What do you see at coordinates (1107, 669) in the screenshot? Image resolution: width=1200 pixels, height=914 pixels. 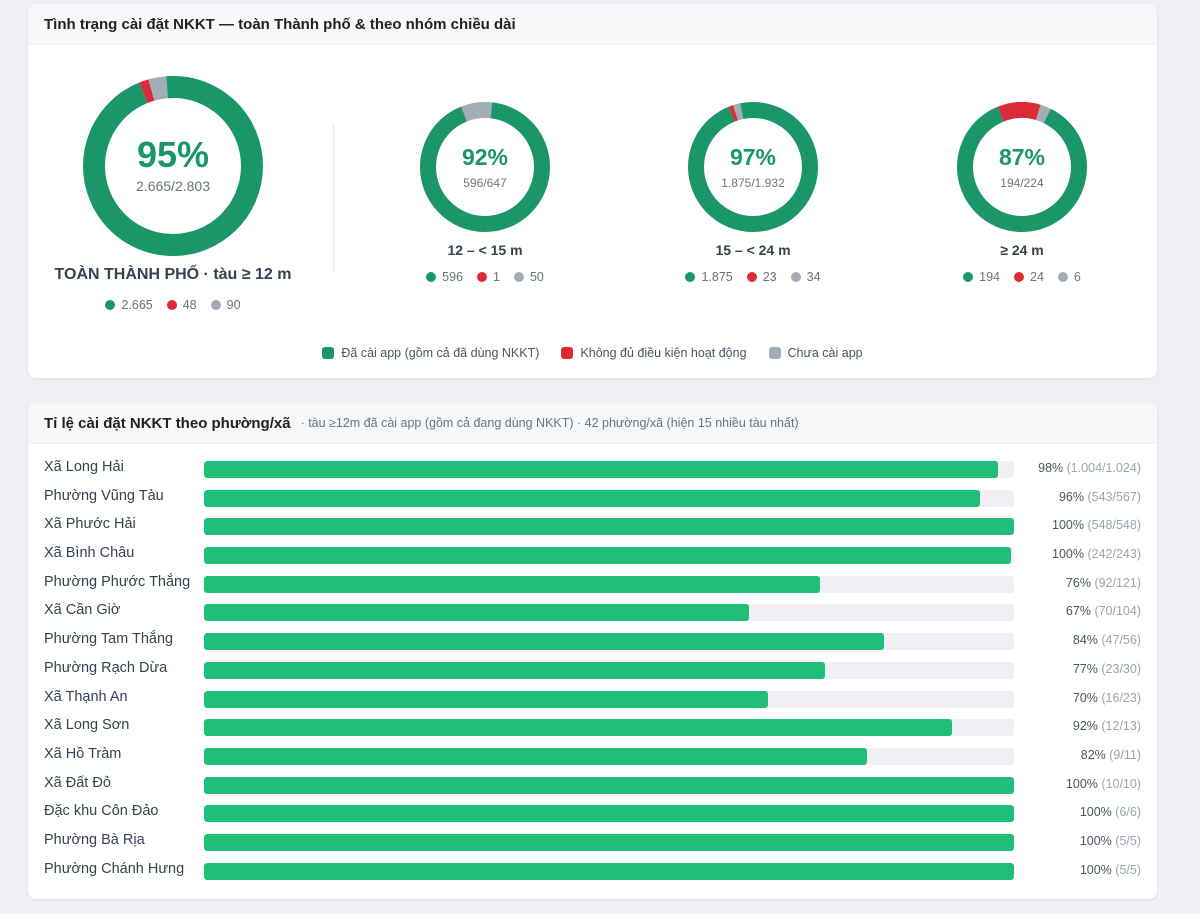 I see `ward-value: 77% (23/30)` at bounding box center [1107, 669].